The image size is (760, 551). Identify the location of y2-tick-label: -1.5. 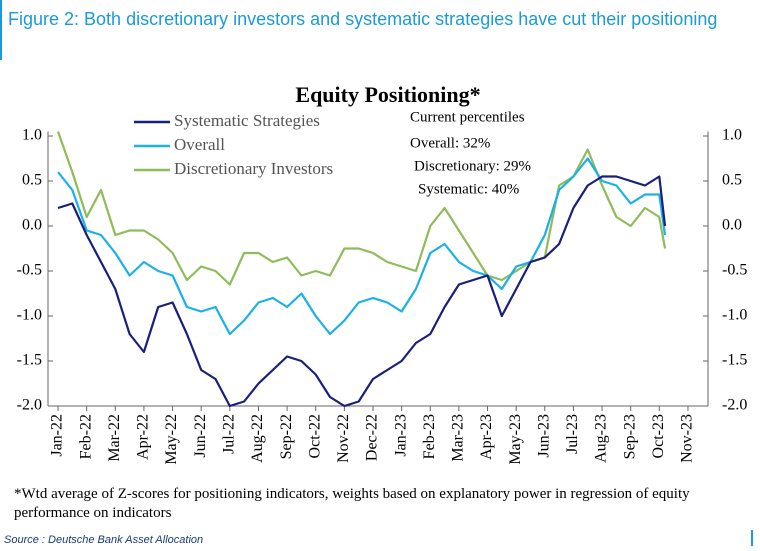
(734, 360).